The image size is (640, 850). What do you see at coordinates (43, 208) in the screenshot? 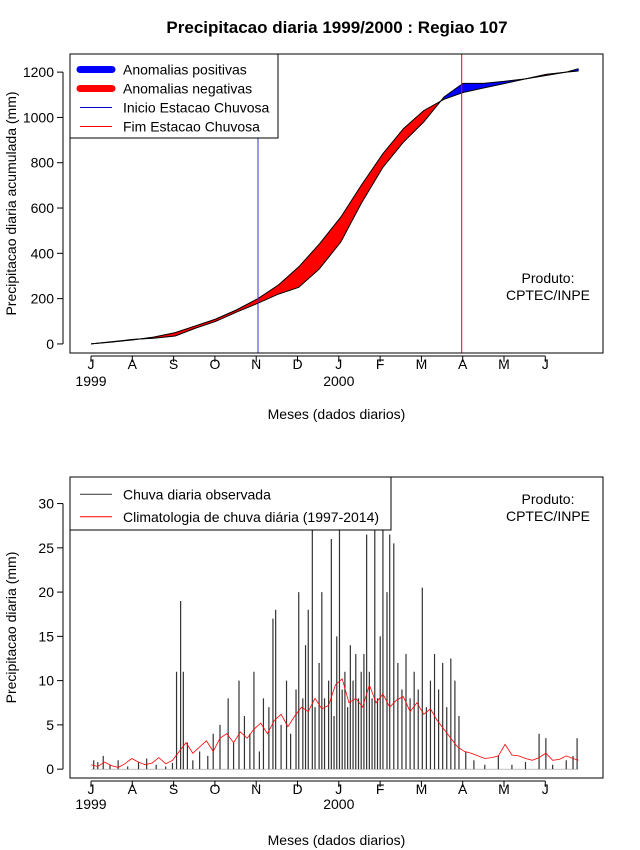
I see `y-tick-label: 600` at bounding box center [43, 208].